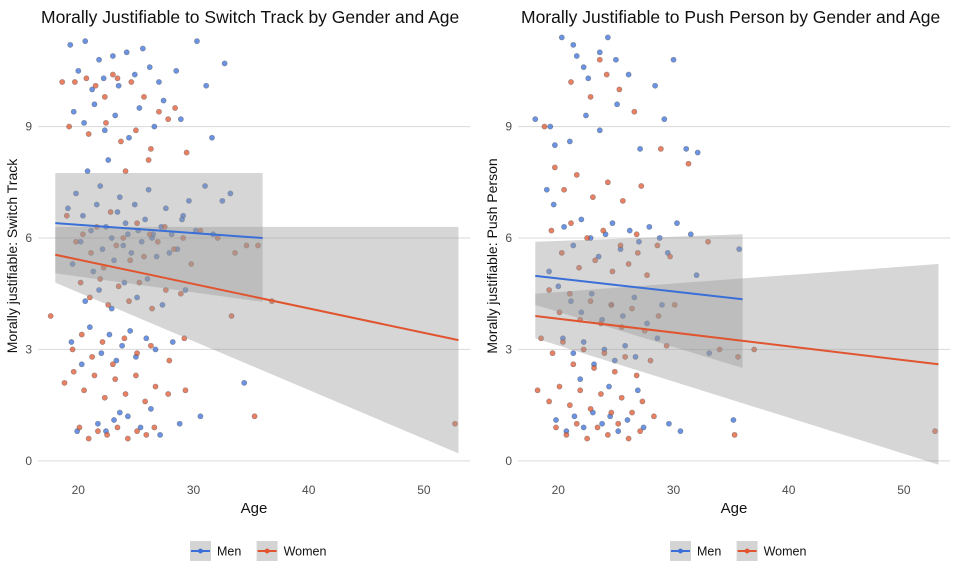 This screenshot has height=576, width=960. What do you see at coordinates (215, 551) in the screenshot?
I see `legend-item-men: Men` at bounding box center [215, 551].